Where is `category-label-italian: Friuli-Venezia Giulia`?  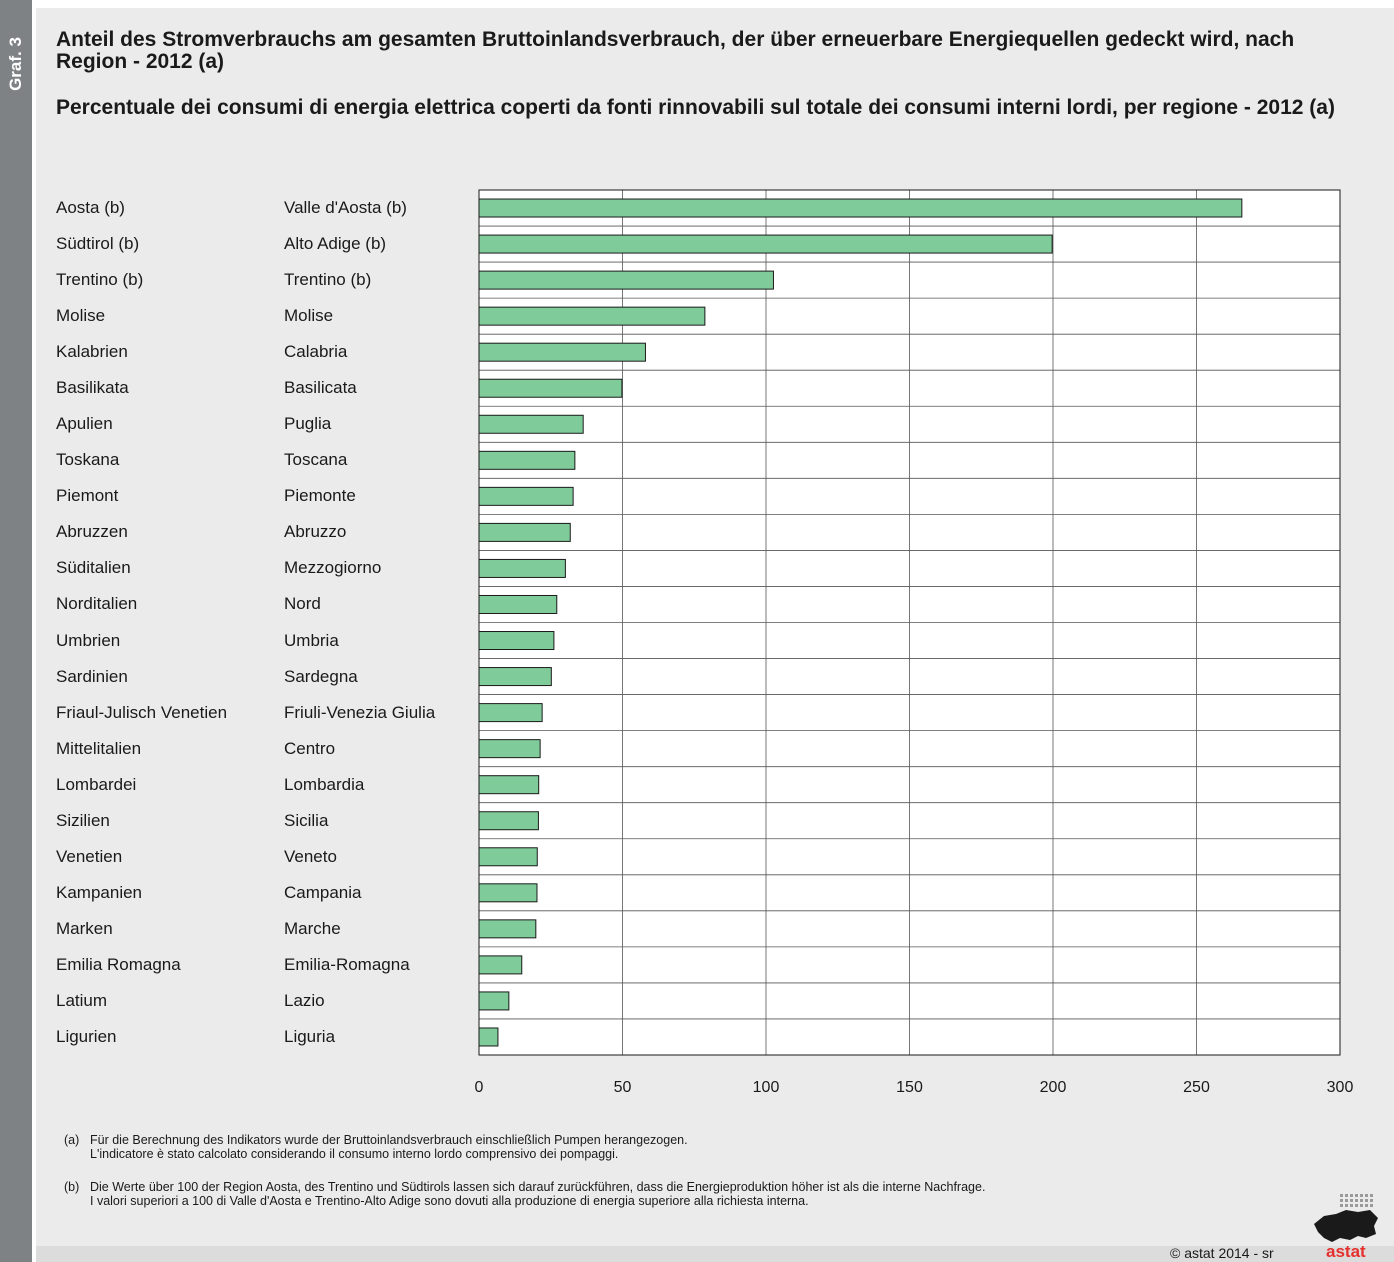
category-label-italian: Friuli-Venezia Giulia is located at coordinates (360, 712).